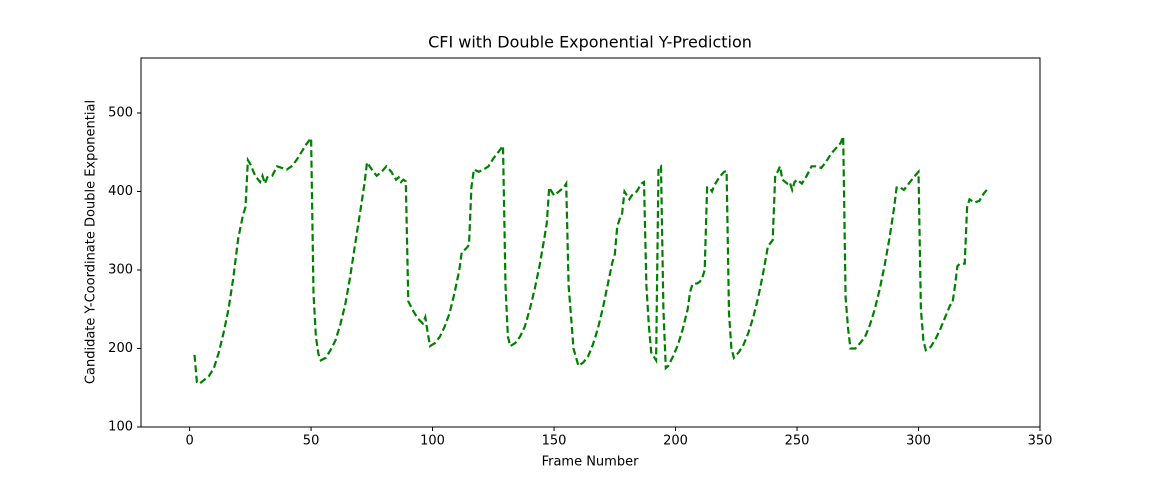 The image size is (1156, 479). I want to click on y-tick-label: 300, so click(120, 269).